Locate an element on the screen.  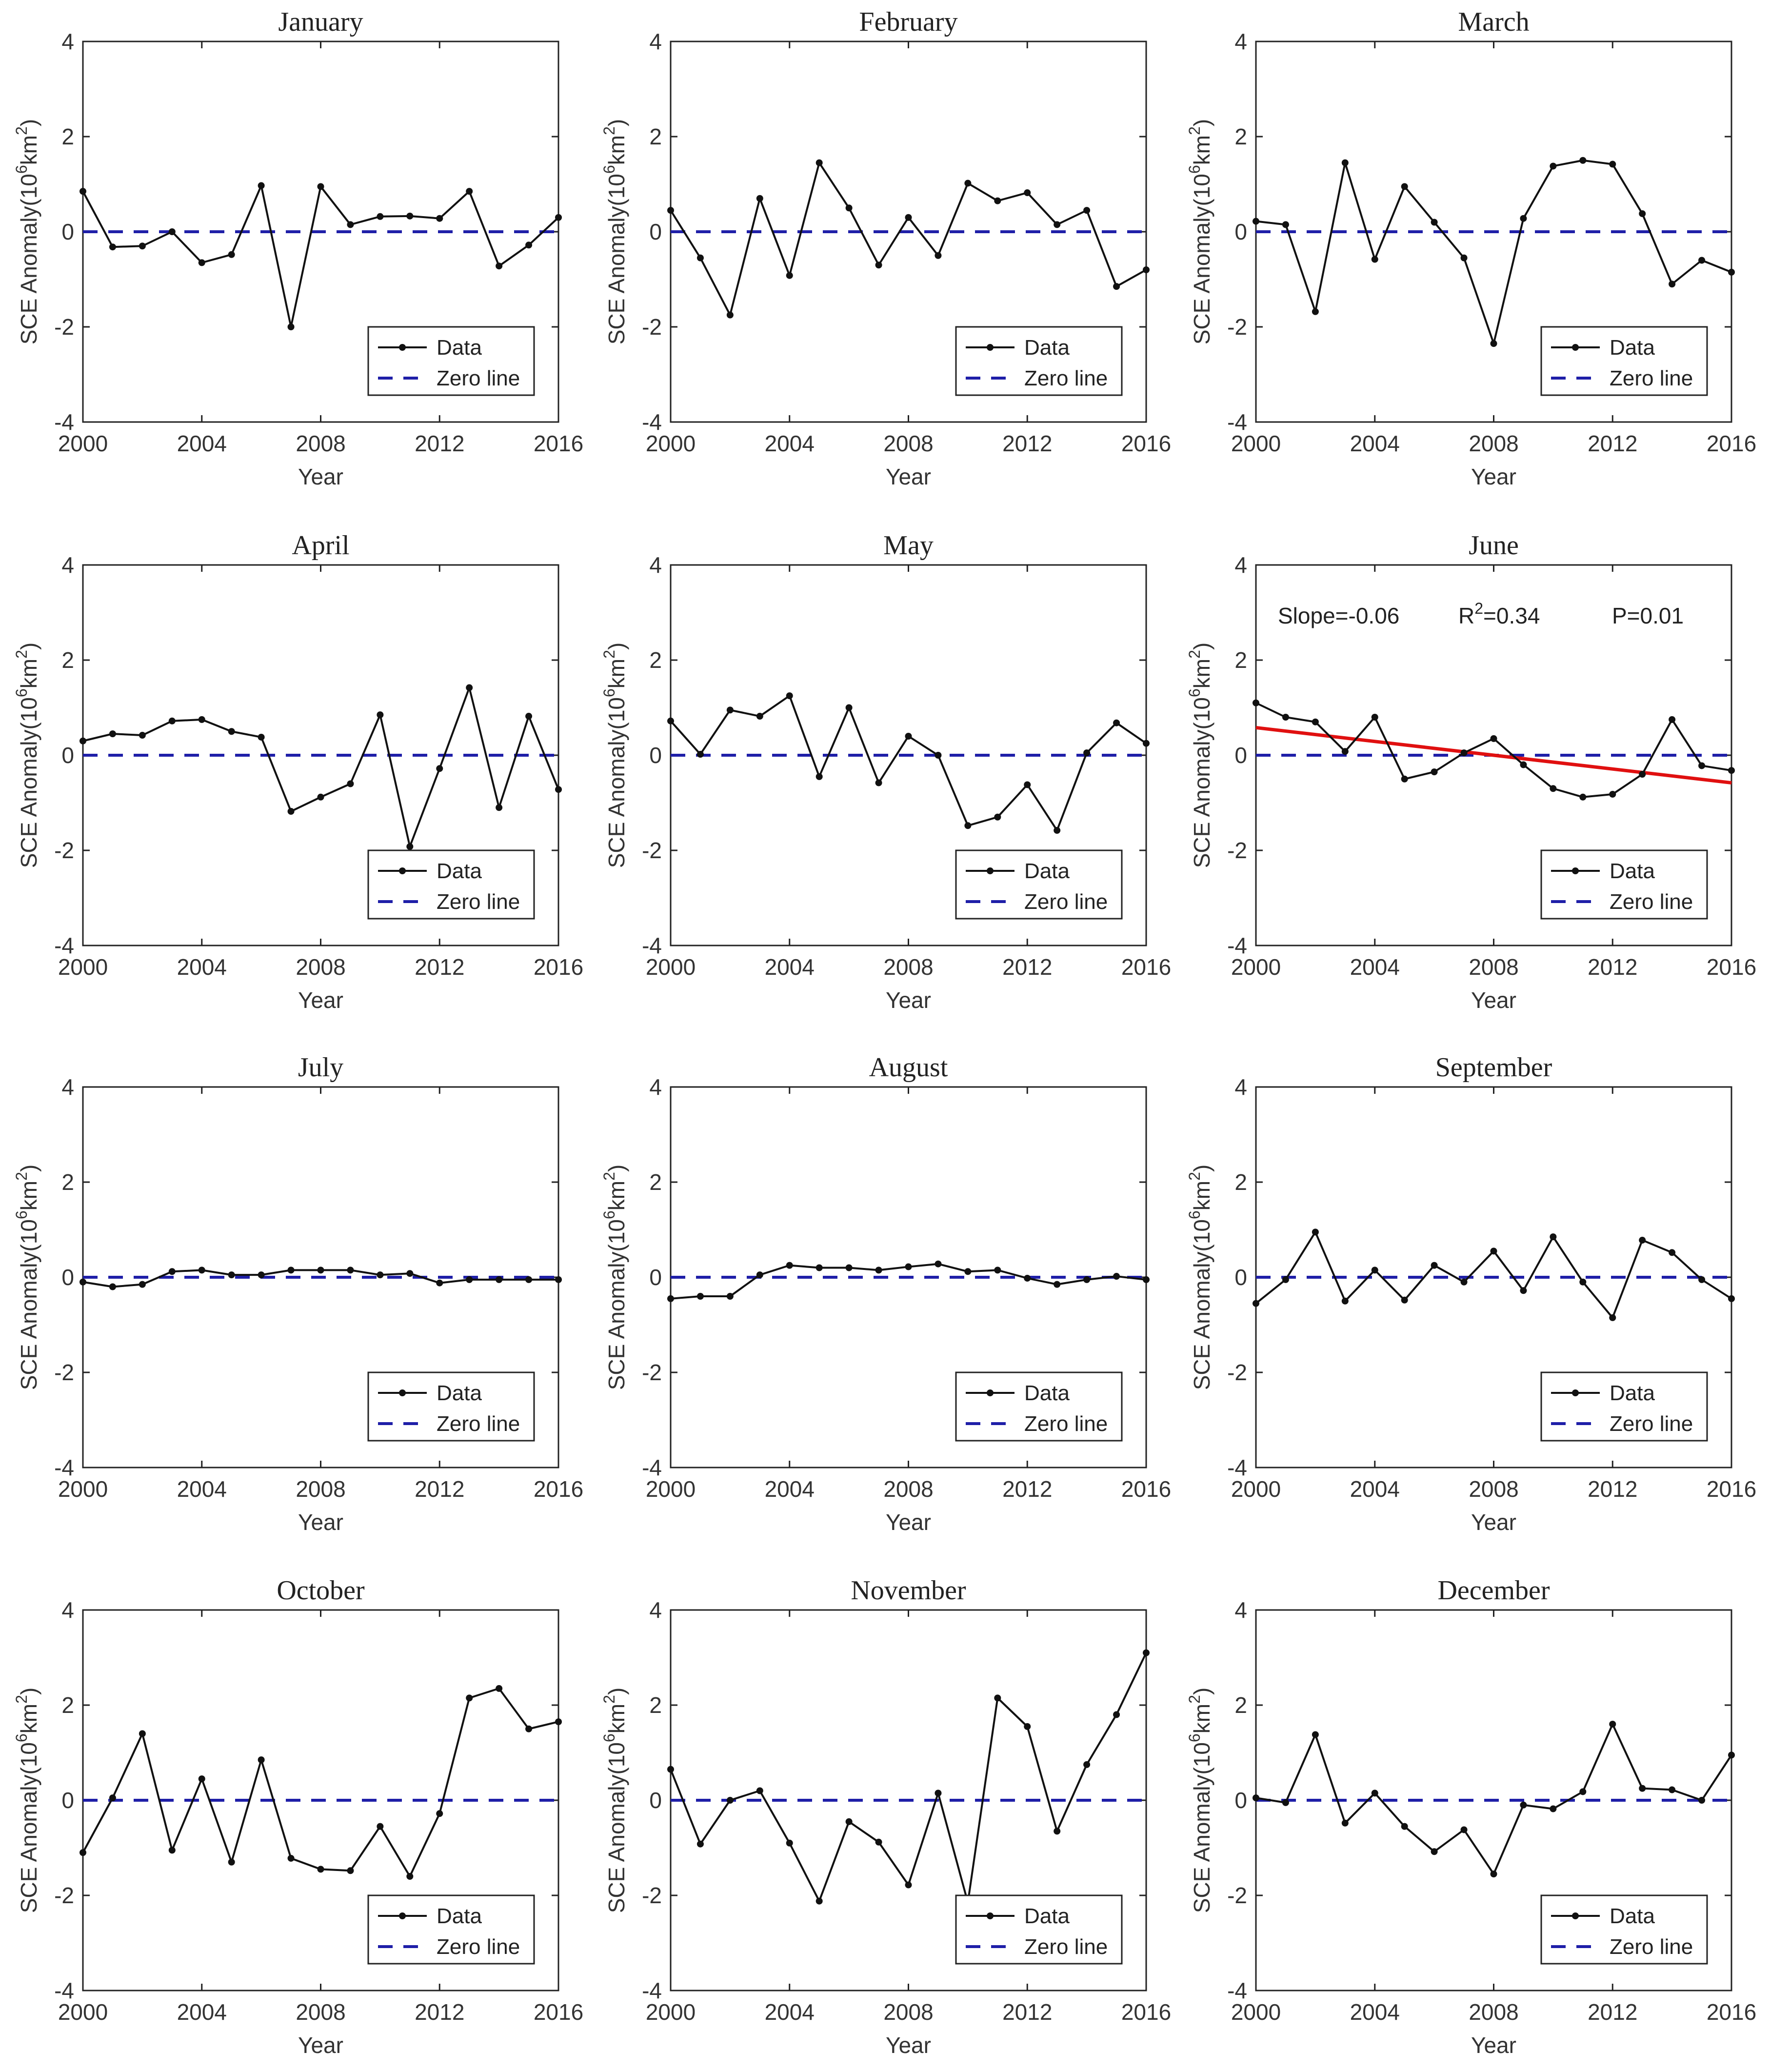
slope-annotation: Slope=-0.06 is located at coordinates (1338, 615).